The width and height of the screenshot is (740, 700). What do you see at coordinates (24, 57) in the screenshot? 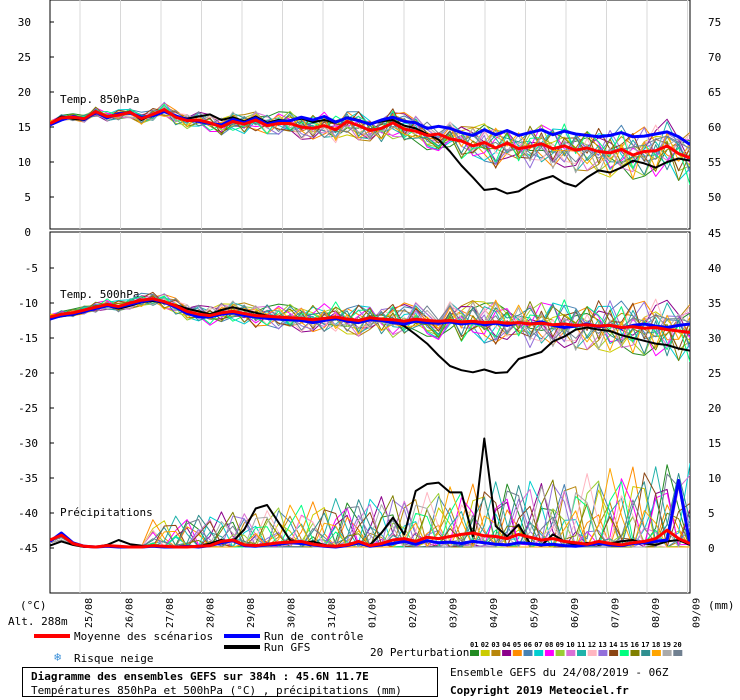
I see `y-tick-label-850: 25` at bounding box center [24, 57].